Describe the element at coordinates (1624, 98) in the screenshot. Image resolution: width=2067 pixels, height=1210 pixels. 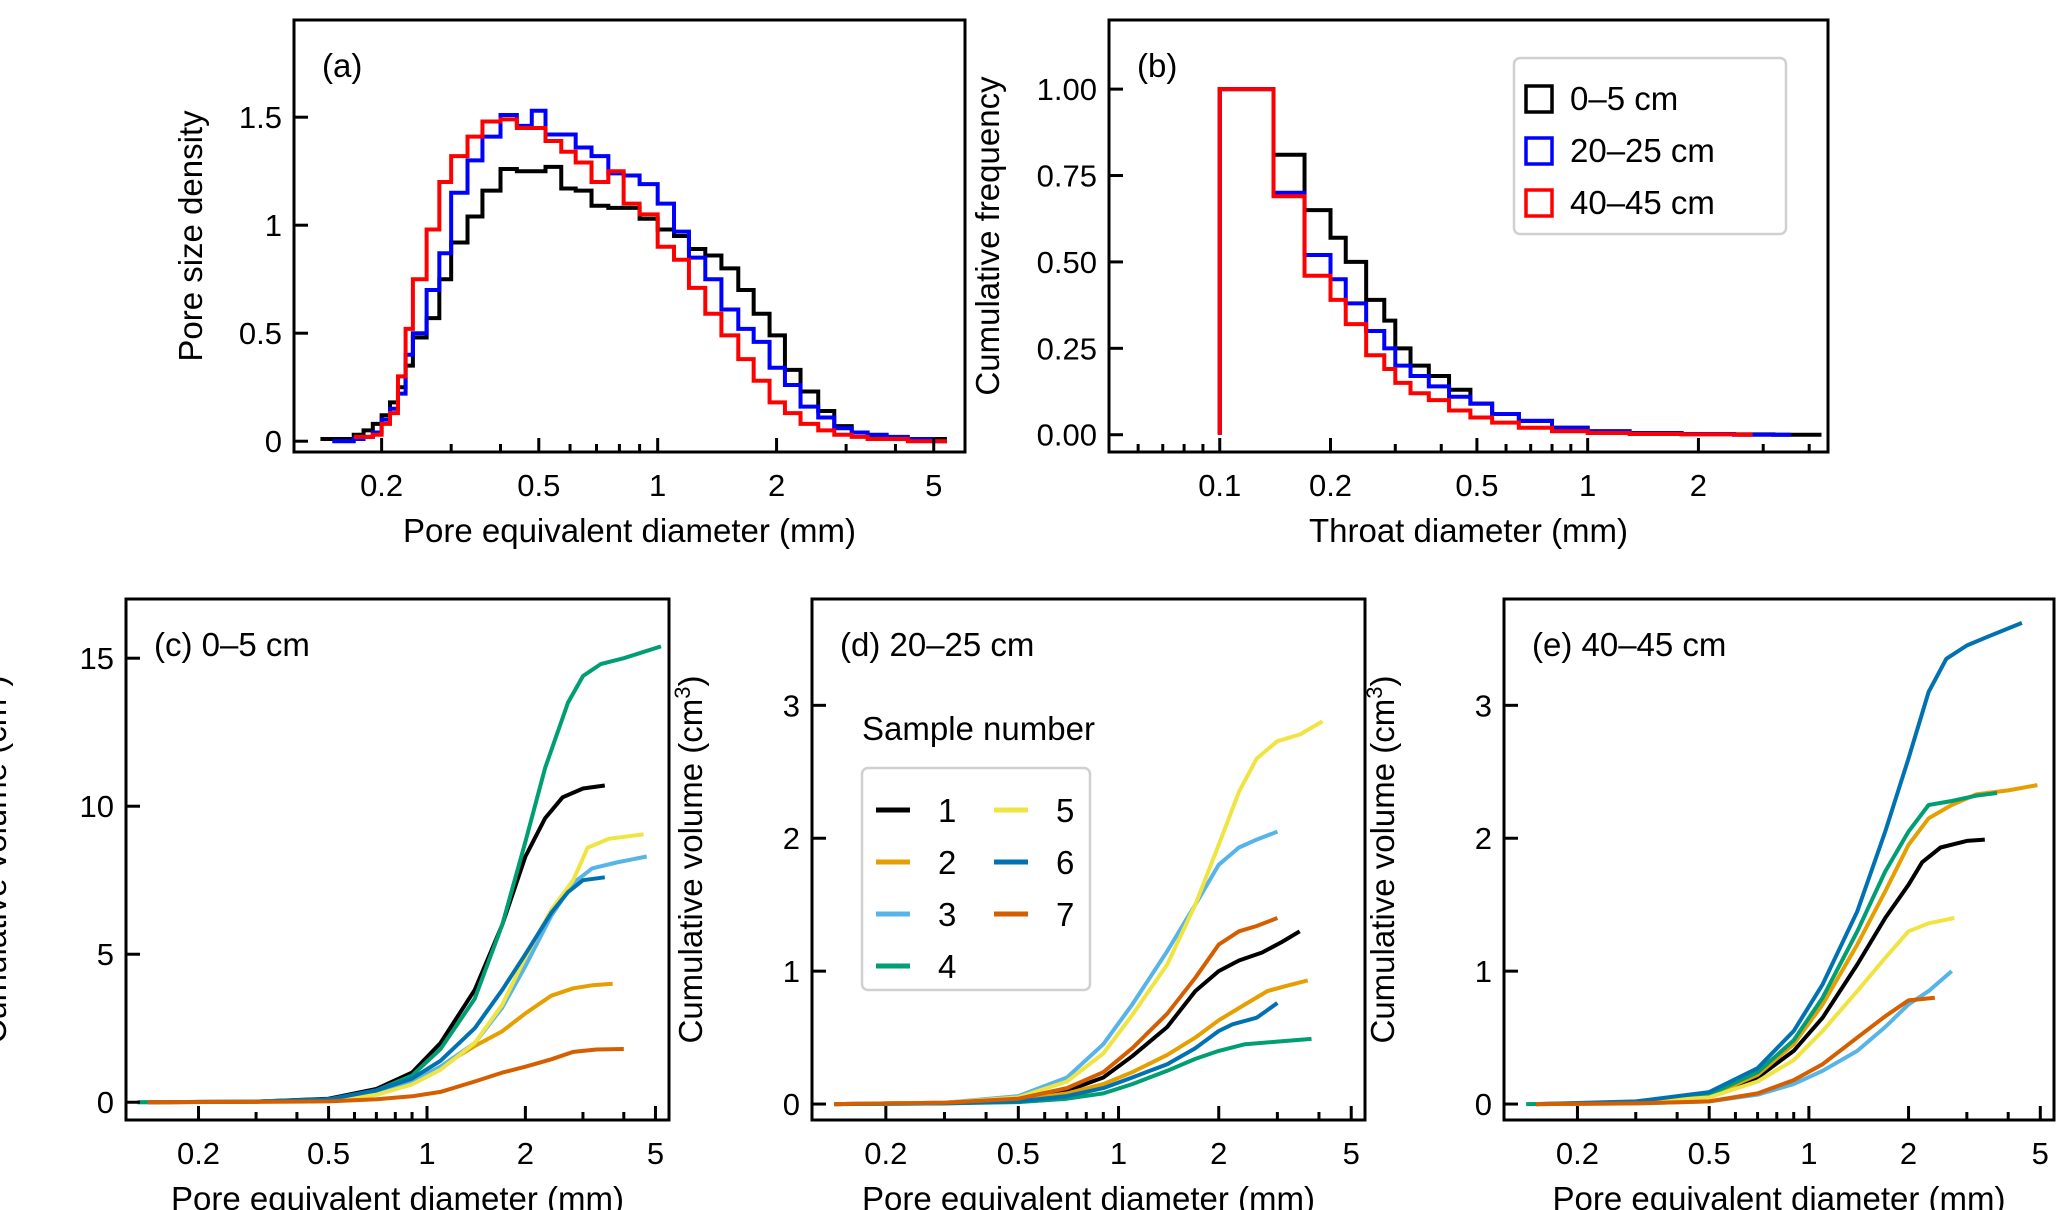
I see `legend-label: 0–5 cm` at that location.